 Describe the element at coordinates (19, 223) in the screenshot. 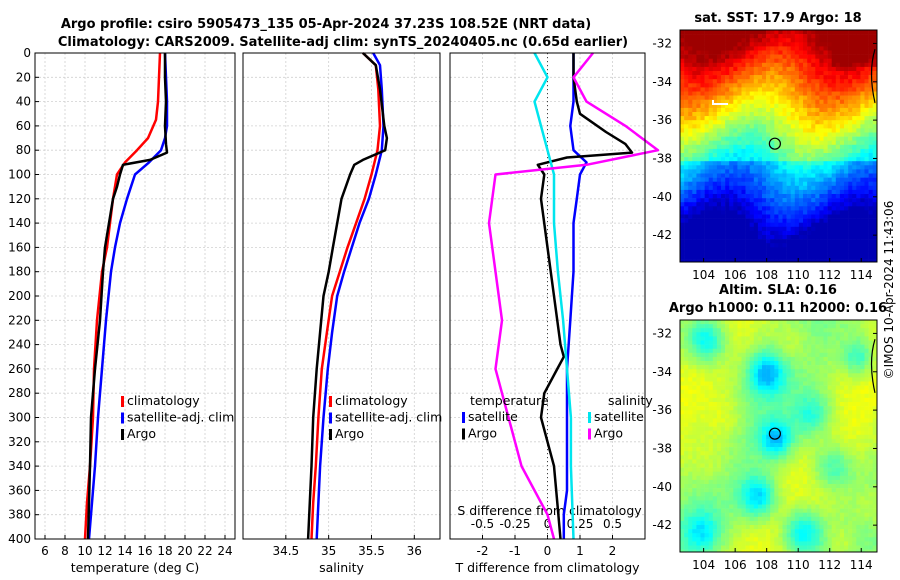

I see `y-tick-label: 140` at that location.